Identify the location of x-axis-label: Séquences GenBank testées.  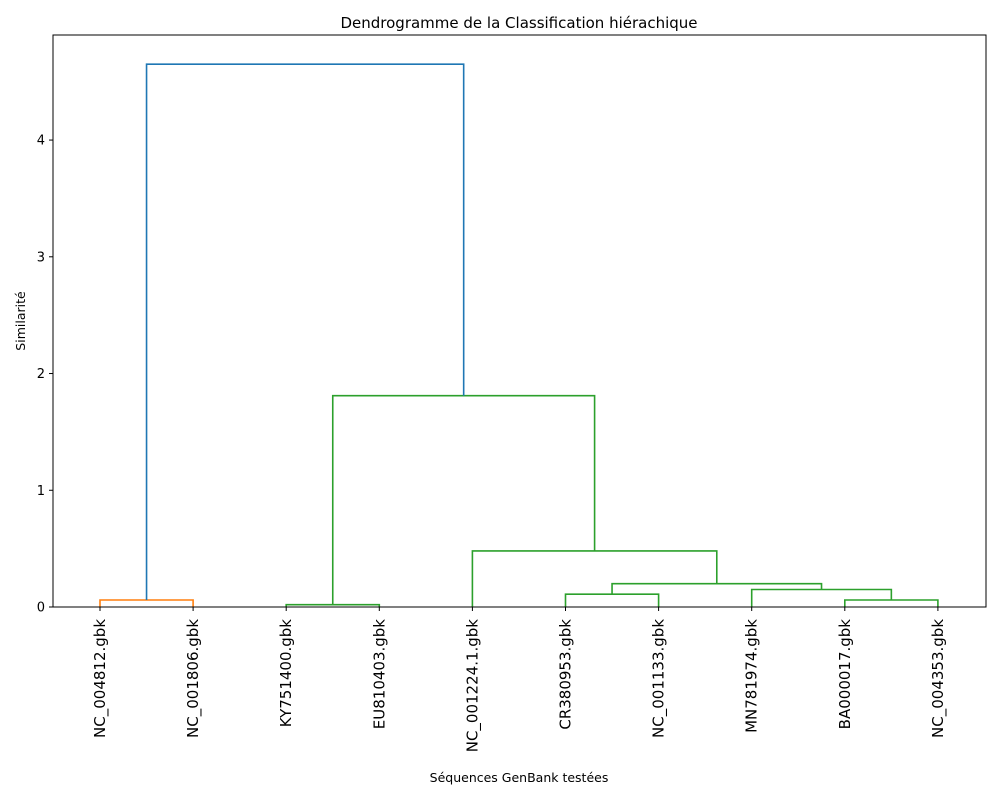
(519, 777).